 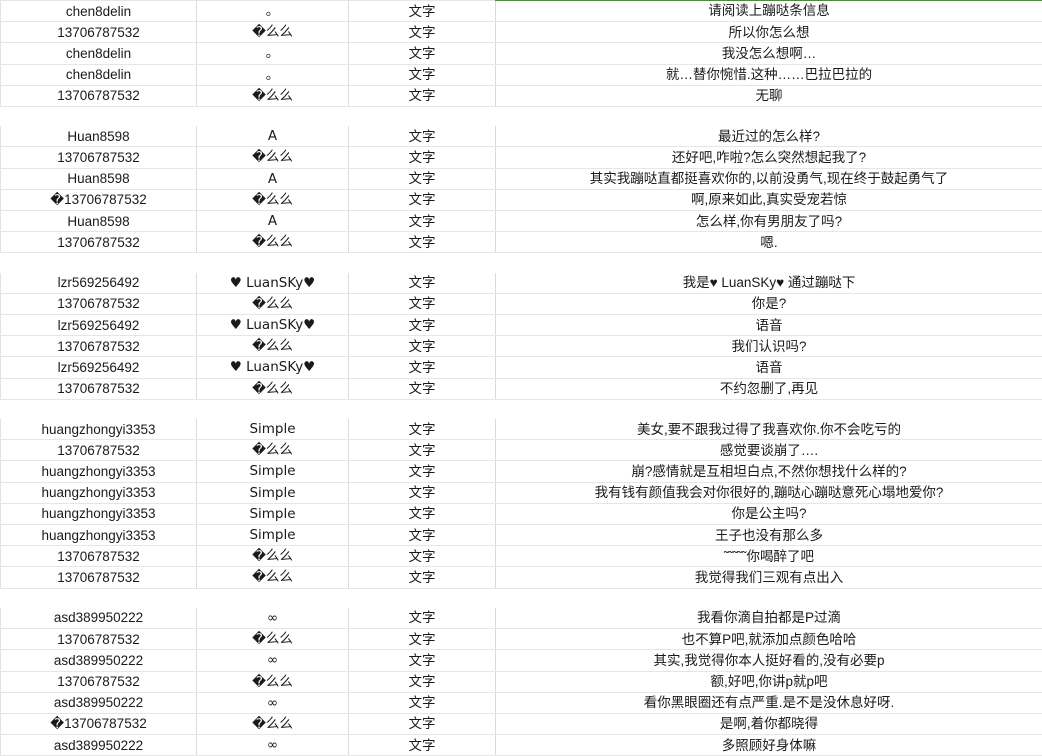 What do you see at coordinates (769, 639) in the screenshot?
I see `cell-message: 也不算P吧,就添加点颜色哈哈` at bounding box center [769, 639].